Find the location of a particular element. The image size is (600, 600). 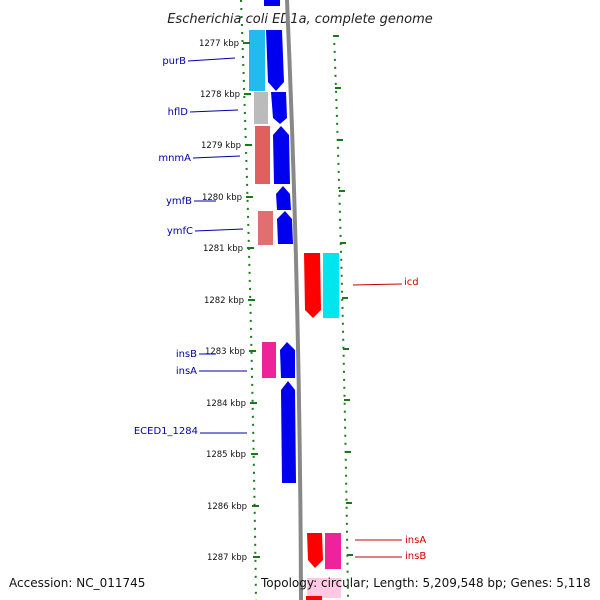

right-ruler-ticks is located at coordinates (343, 295).